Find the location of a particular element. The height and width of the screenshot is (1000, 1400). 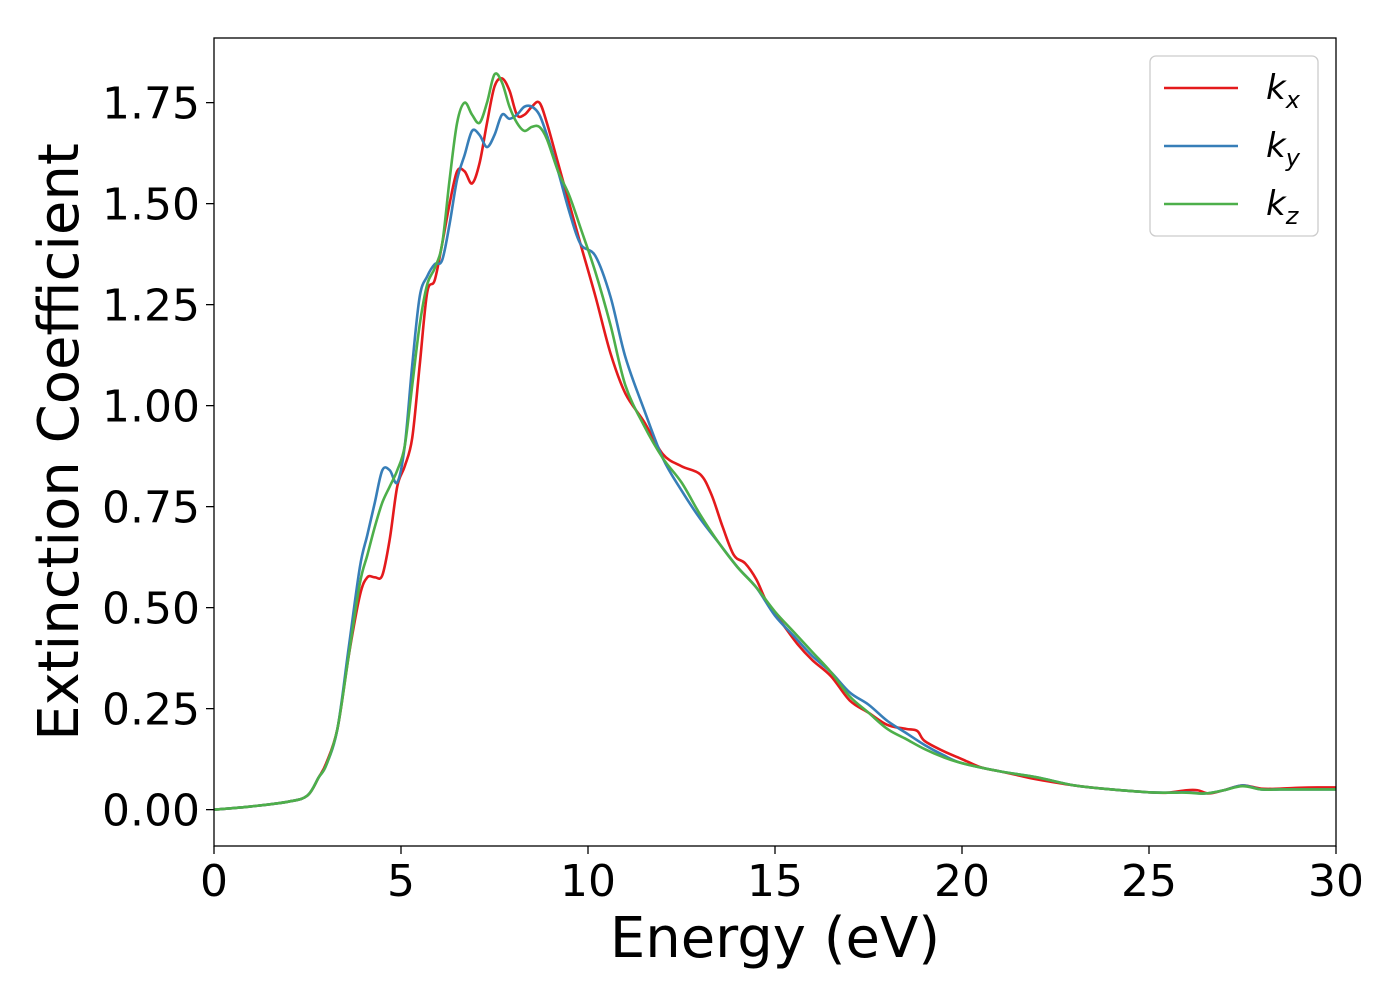

y-tick-label: 1.00 is located at coordinates (151, 407).